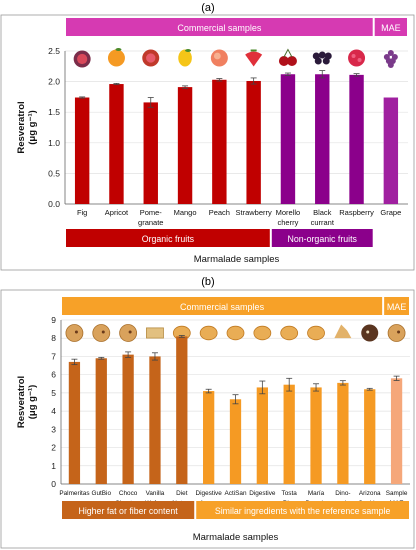 The image size is (416, 550). I want to click on blackcurrant-icon, so click(322, 58).